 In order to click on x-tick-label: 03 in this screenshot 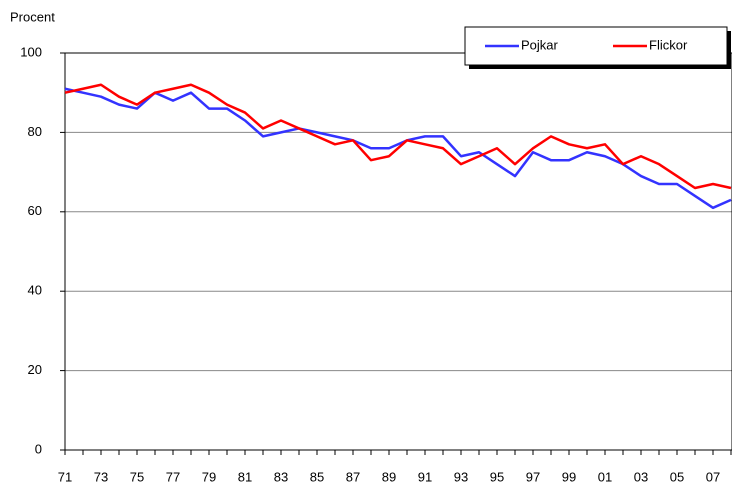, I will do `click(641, 476)`.